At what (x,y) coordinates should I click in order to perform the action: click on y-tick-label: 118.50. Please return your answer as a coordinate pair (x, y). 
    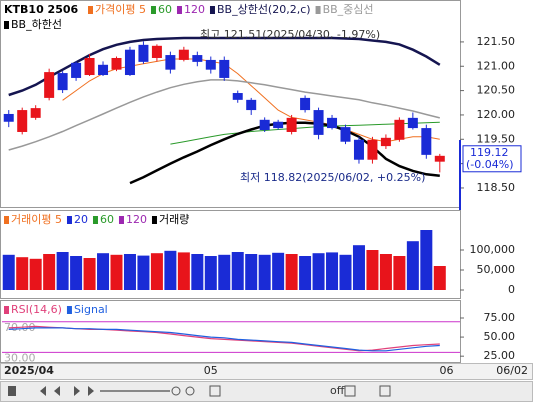
    Looking at the image, I should click on (496, 187).